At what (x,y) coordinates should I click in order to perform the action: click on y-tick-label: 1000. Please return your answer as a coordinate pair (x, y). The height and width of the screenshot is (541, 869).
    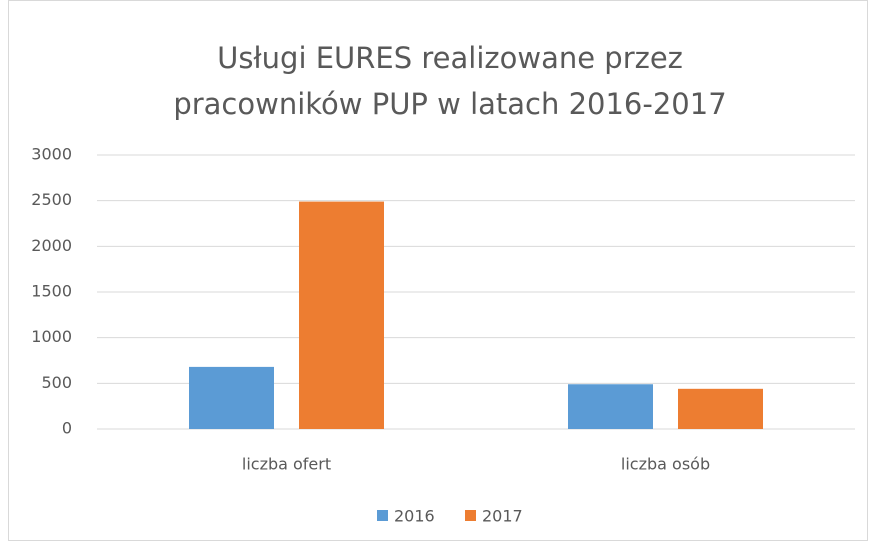
    Looking at the image, I should click on (51, 336).